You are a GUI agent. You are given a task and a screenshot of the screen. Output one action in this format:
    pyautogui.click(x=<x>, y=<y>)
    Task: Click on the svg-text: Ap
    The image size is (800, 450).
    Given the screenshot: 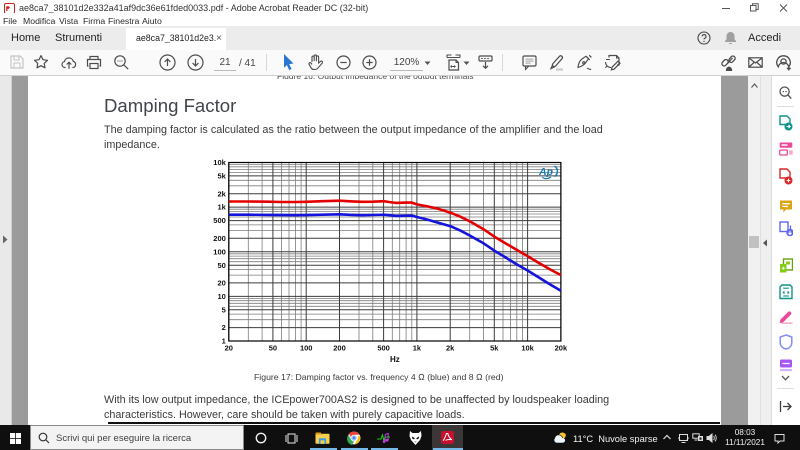 What is the action you would take?
    pyautogui.click(x=546, y=172)
    